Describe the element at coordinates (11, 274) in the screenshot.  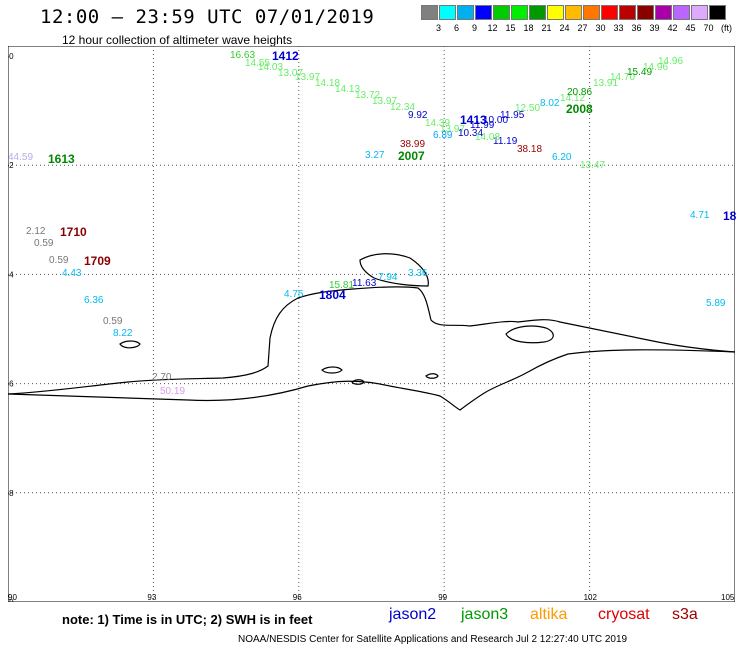
I see `y-tick-label: -64` at that location.